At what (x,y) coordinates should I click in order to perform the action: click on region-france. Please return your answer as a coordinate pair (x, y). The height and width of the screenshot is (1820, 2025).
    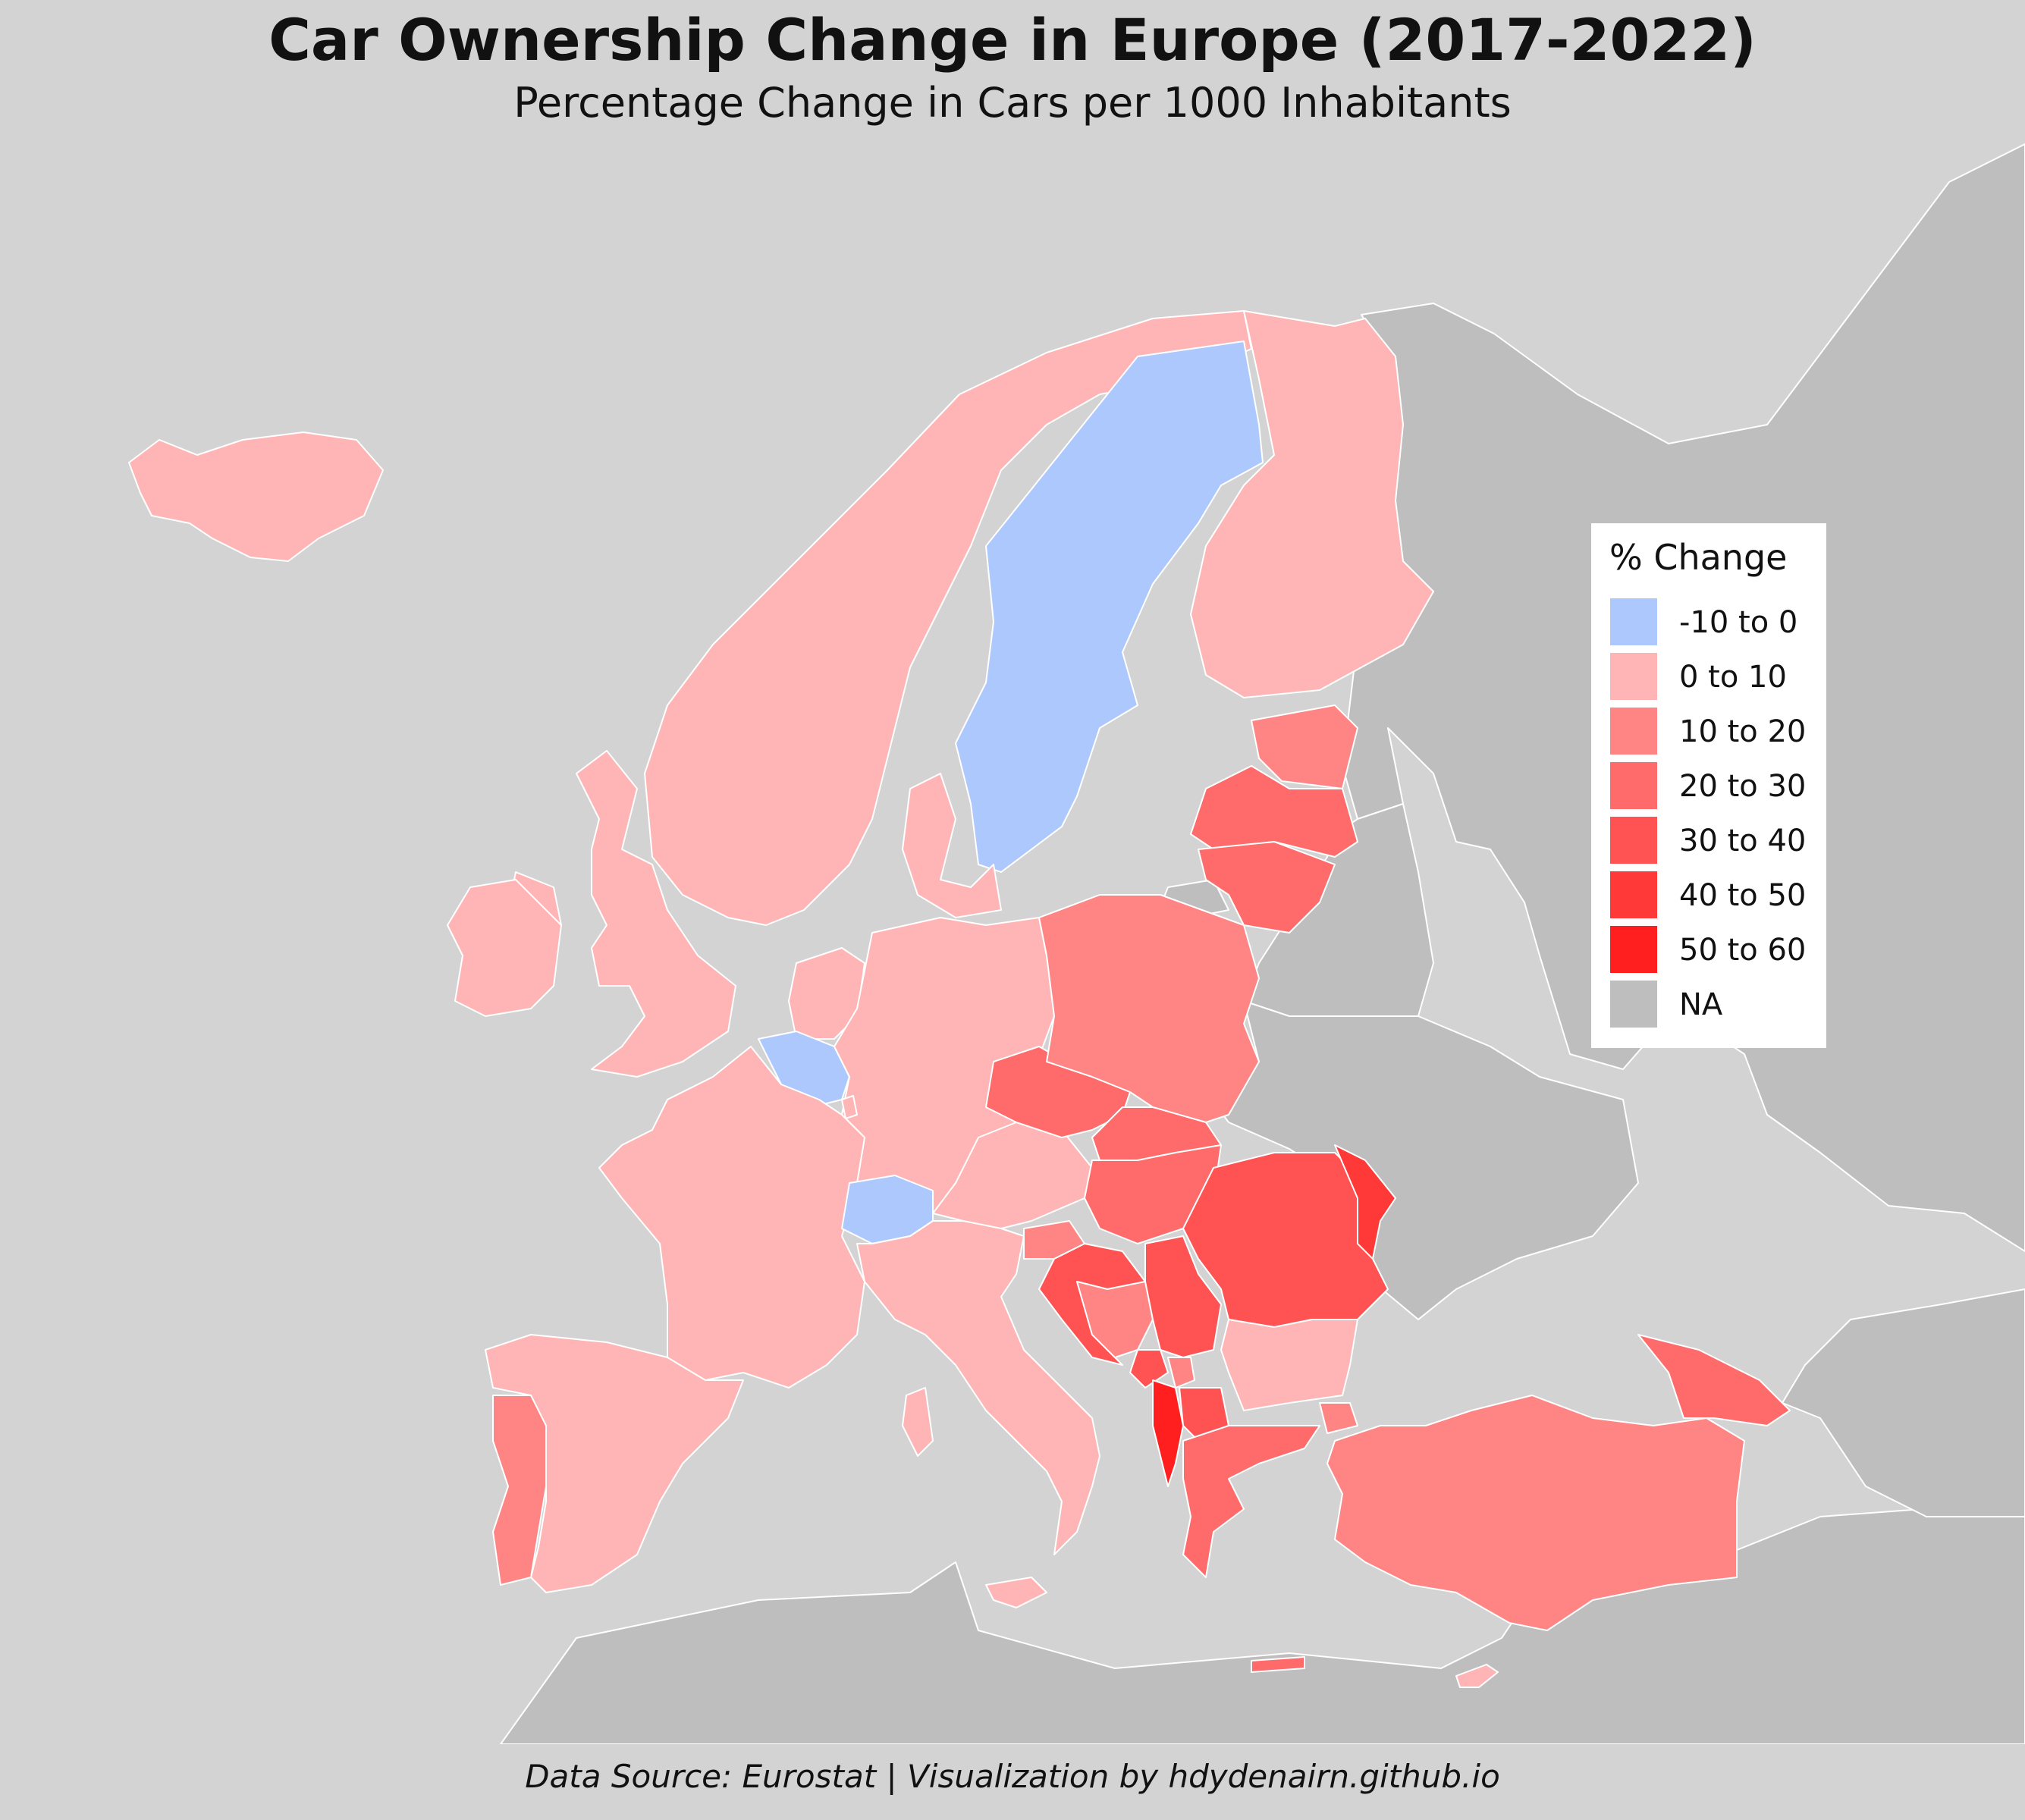
    Looking at the image, I should click on (731, 1217).